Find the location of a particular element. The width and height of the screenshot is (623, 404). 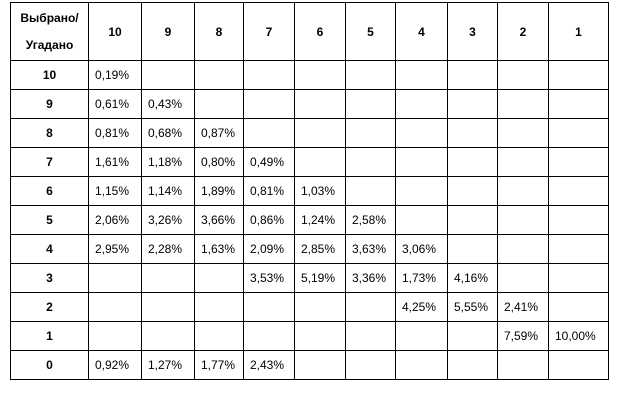

row-label: 8 is located at coordinates (49, 133).